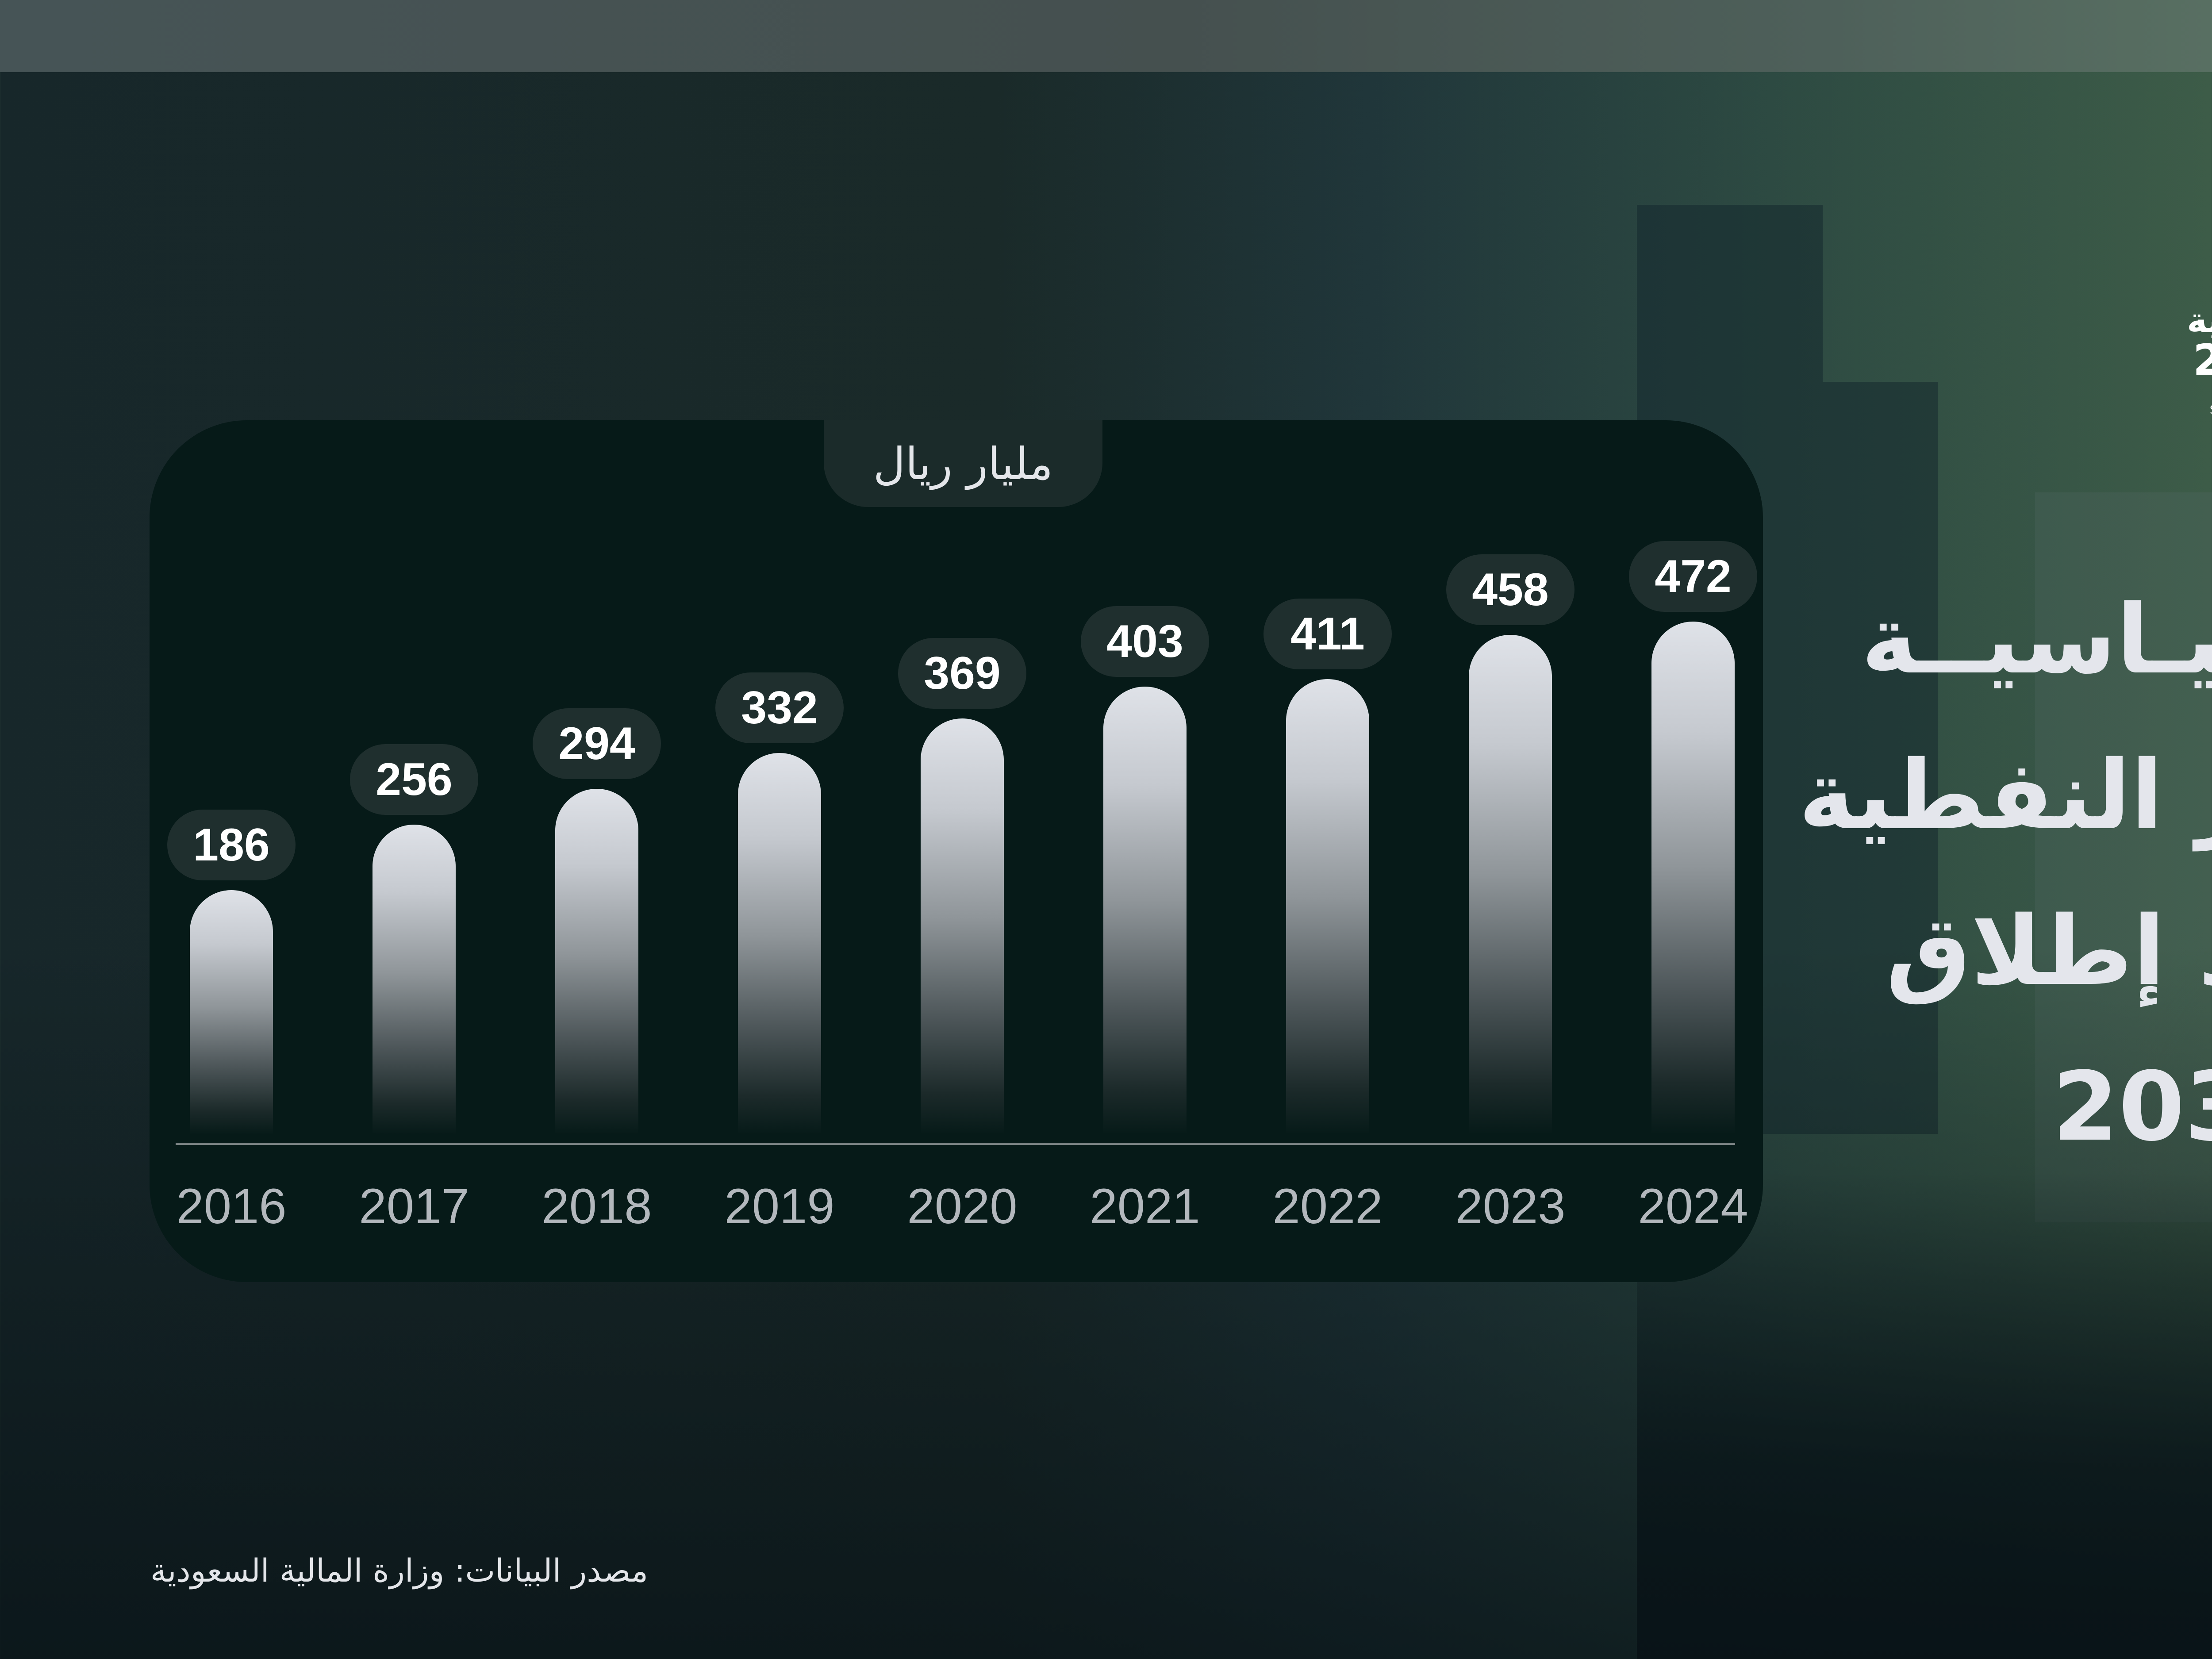 This screenshot has width=2212, height=1659. Describe the element at coordinates (962, 674) in the screenshot. I see `value-label: 369` at that location.